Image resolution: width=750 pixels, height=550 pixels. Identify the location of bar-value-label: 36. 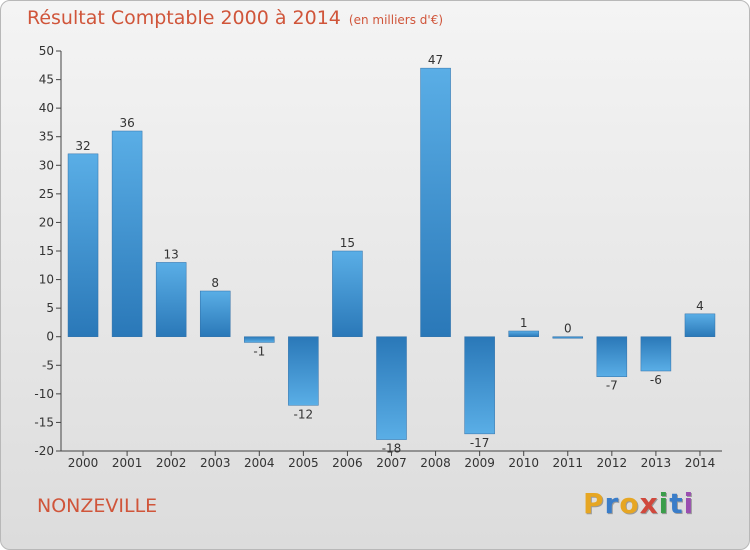
(126, 123).